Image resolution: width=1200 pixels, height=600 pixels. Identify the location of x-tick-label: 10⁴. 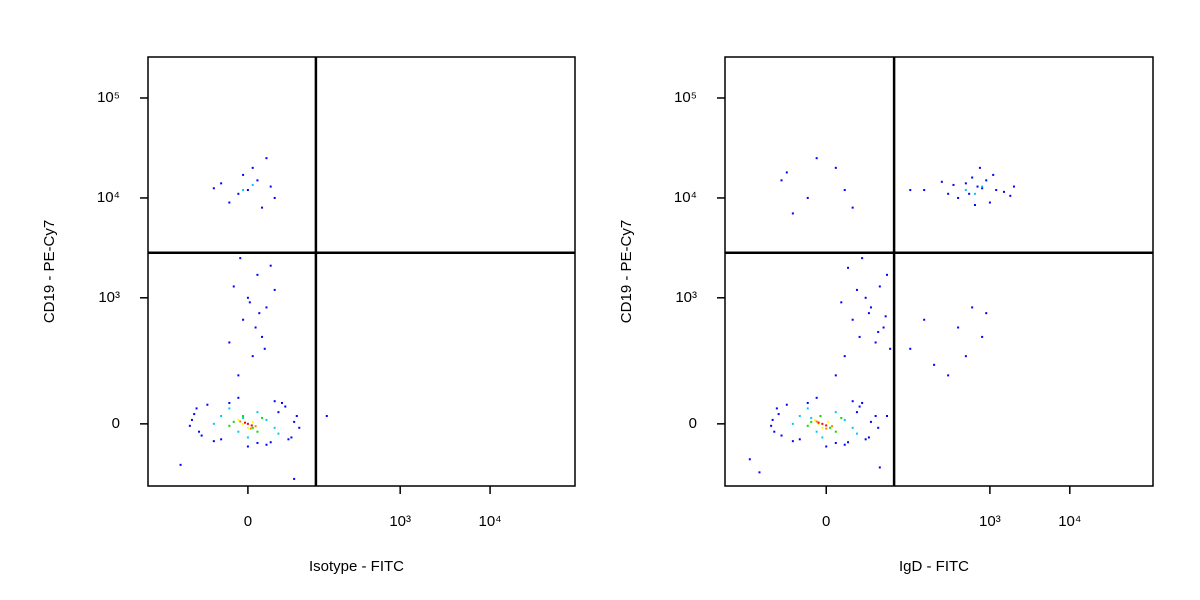
(490, 521).